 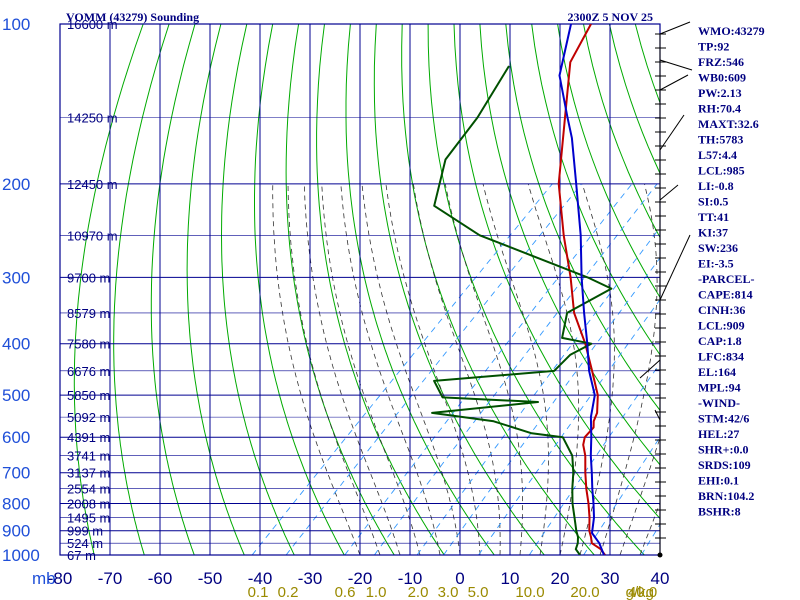 What do you see at coordinates (724, 465) in the screenshot?
I see `index-label: SRDS:109` at bounding box center [724, 465].